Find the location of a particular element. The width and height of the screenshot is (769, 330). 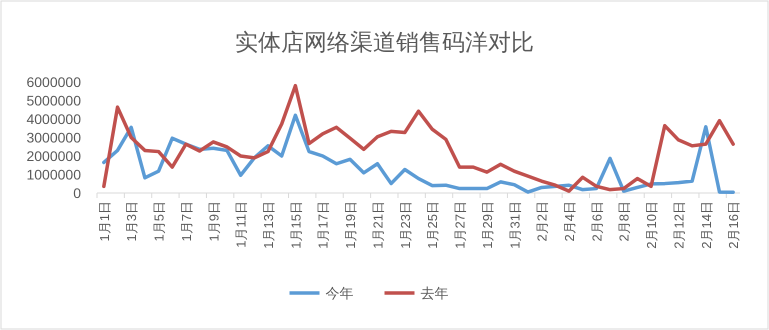

x-tick-label: 1月1日 is located at coordinates (104, 221).